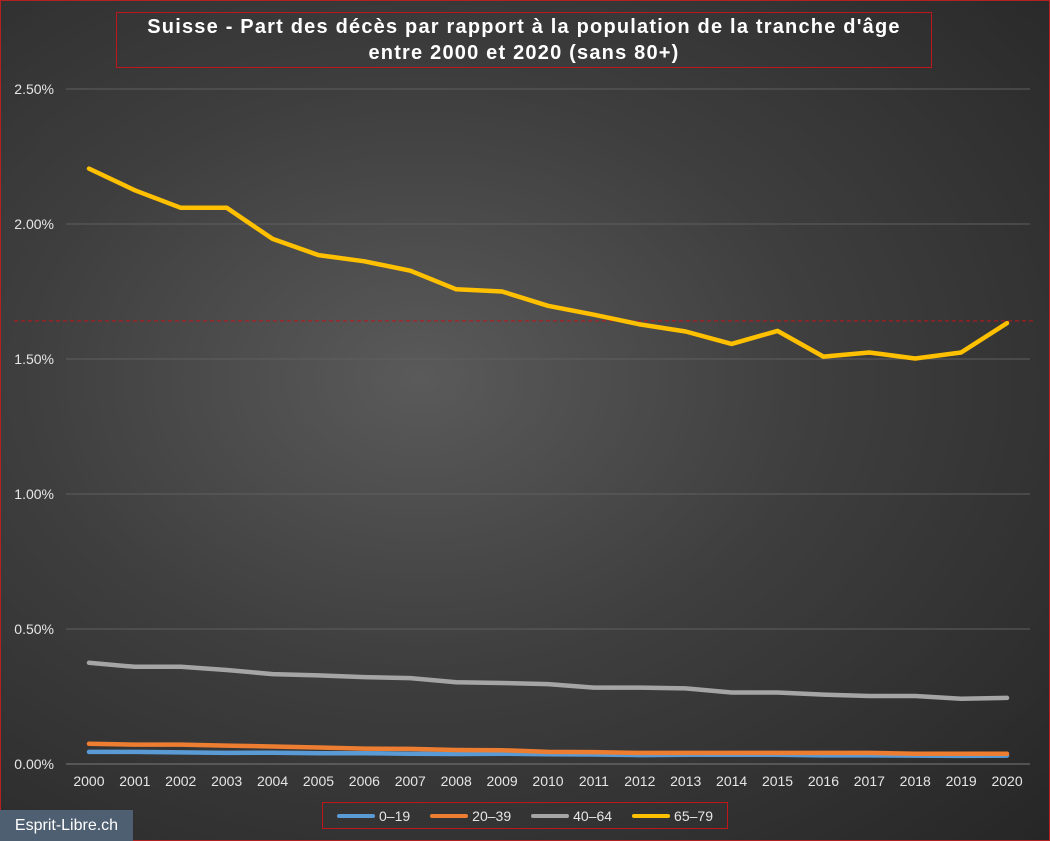 Image resolution: width=1050 pixels, height=841 pixels. Describe the element at coordinates (525, 815) in the screenshot. I see `legend: 0–19 20–39 40–64 65–79` at that location.